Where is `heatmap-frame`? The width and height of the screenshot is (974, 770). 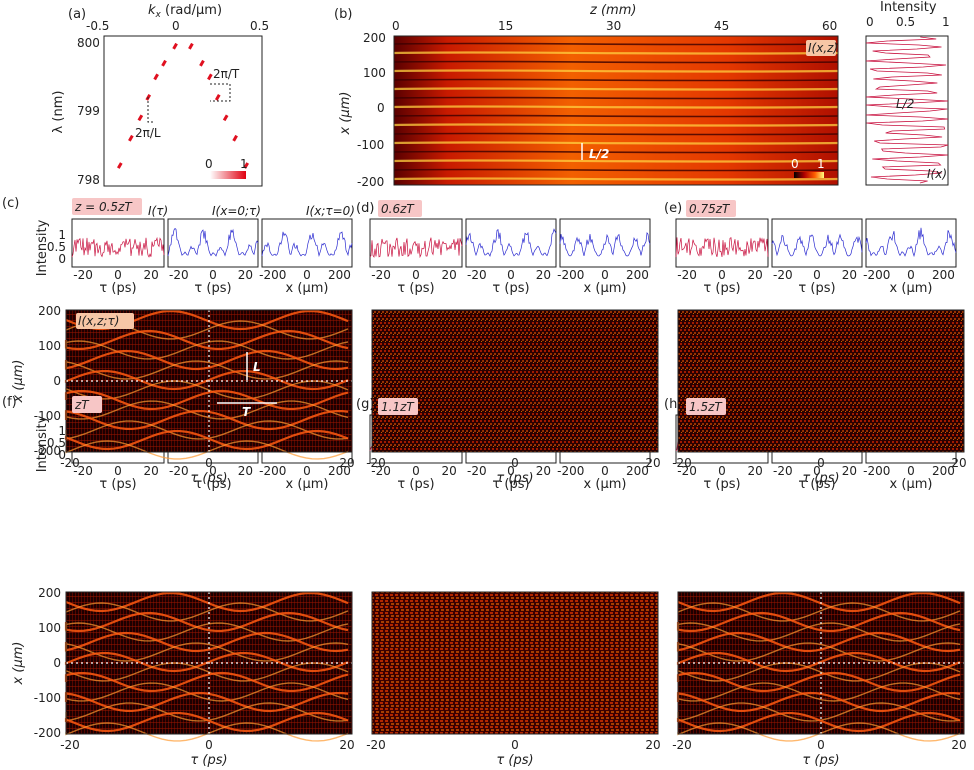 heatmap-frame is located at coordinates (209, 381).